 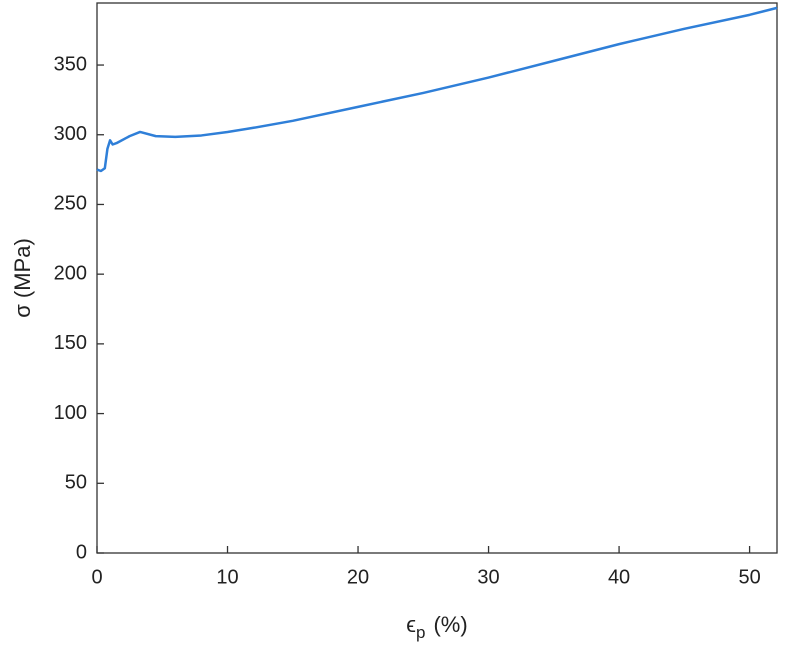 I want to click on y-tick-label: 200, so click(x=70, y=273).